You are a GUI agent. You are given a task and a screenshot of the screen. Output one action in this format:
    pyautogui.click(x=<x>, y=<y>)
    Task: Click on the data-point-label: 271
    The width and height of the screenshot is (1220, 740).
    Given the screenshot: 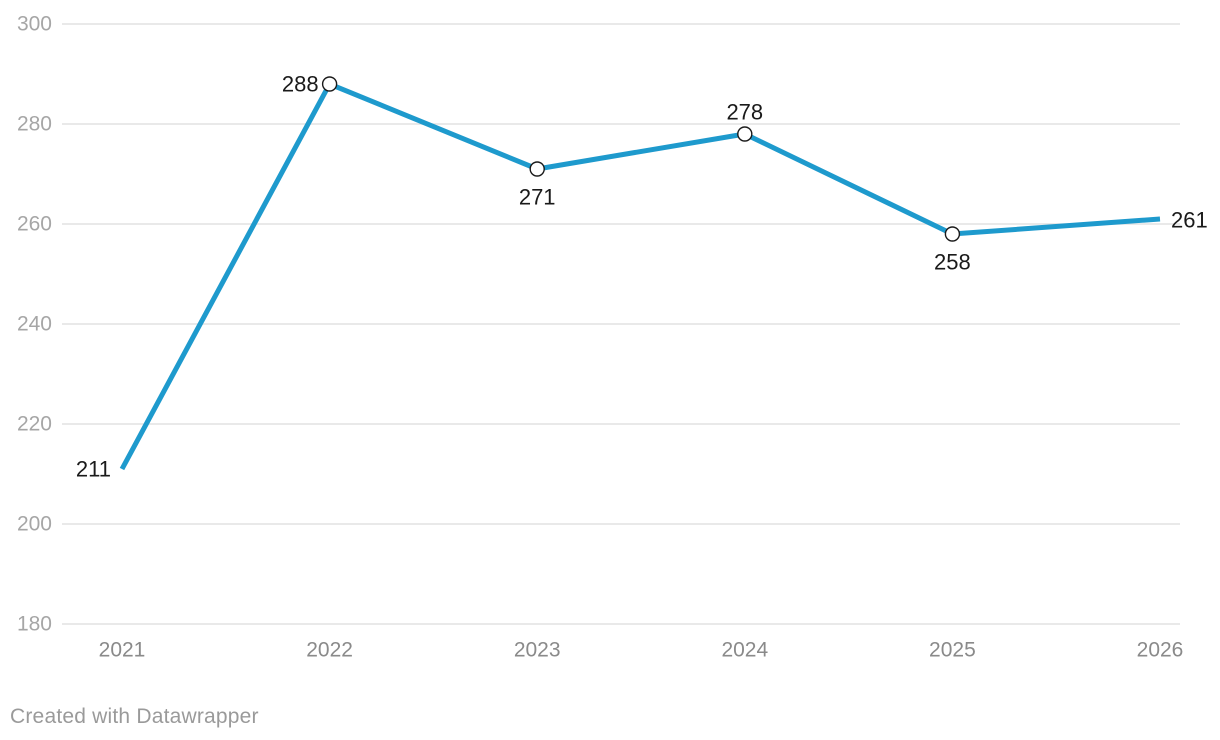 What is the action you would take?
    pyautogui.click(x=537, y=197)
    